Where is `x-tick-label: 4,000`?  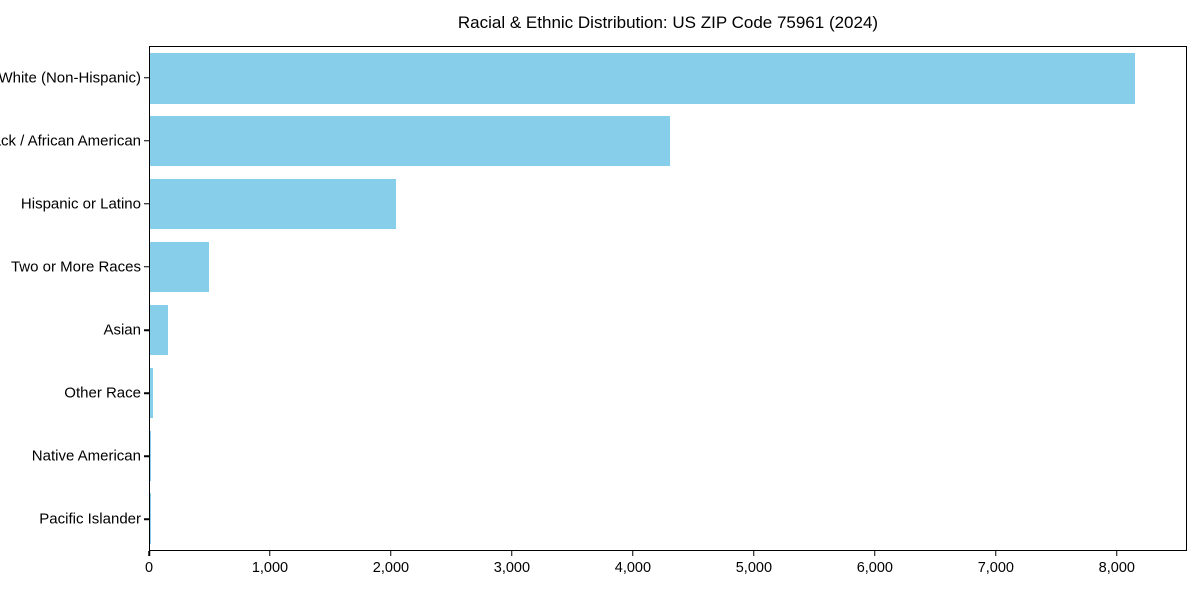
x-tick-label: 4,000 is located at coordinates (633, 568).